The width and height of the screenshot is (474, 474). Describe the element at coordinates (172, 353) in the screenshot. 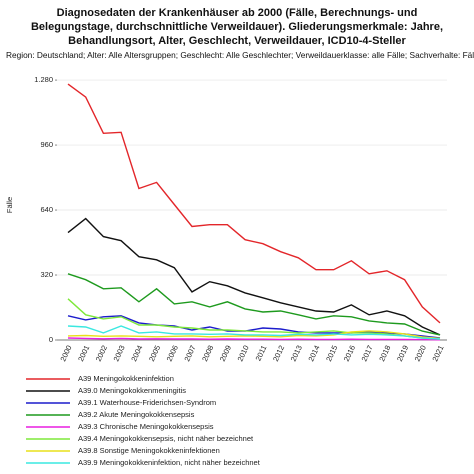

I see `x-tick-label: 2006` at that location.